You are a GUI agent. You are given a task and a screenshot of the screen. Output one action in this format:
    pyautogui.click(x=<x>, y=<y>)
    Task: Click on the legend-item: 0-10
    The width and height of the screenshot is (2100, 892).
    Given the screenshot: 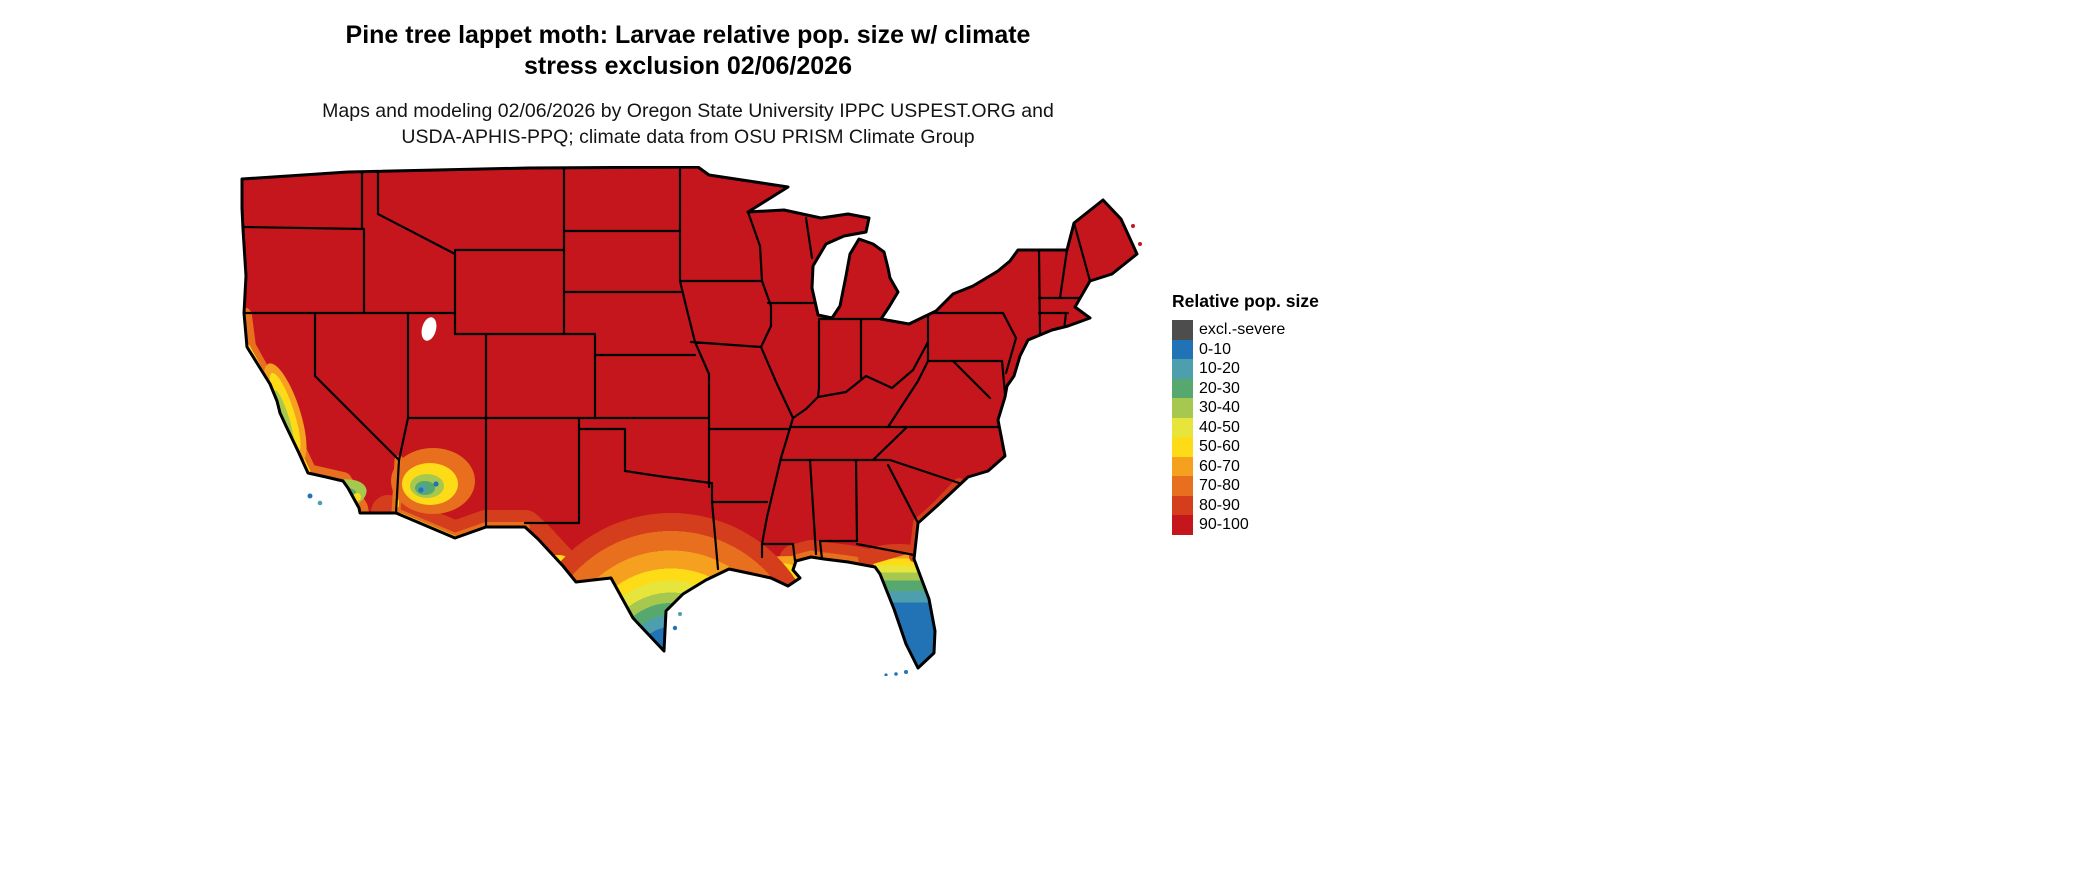 What is the action you would take?
    pyautogui.click(x=1245, y=349)
    